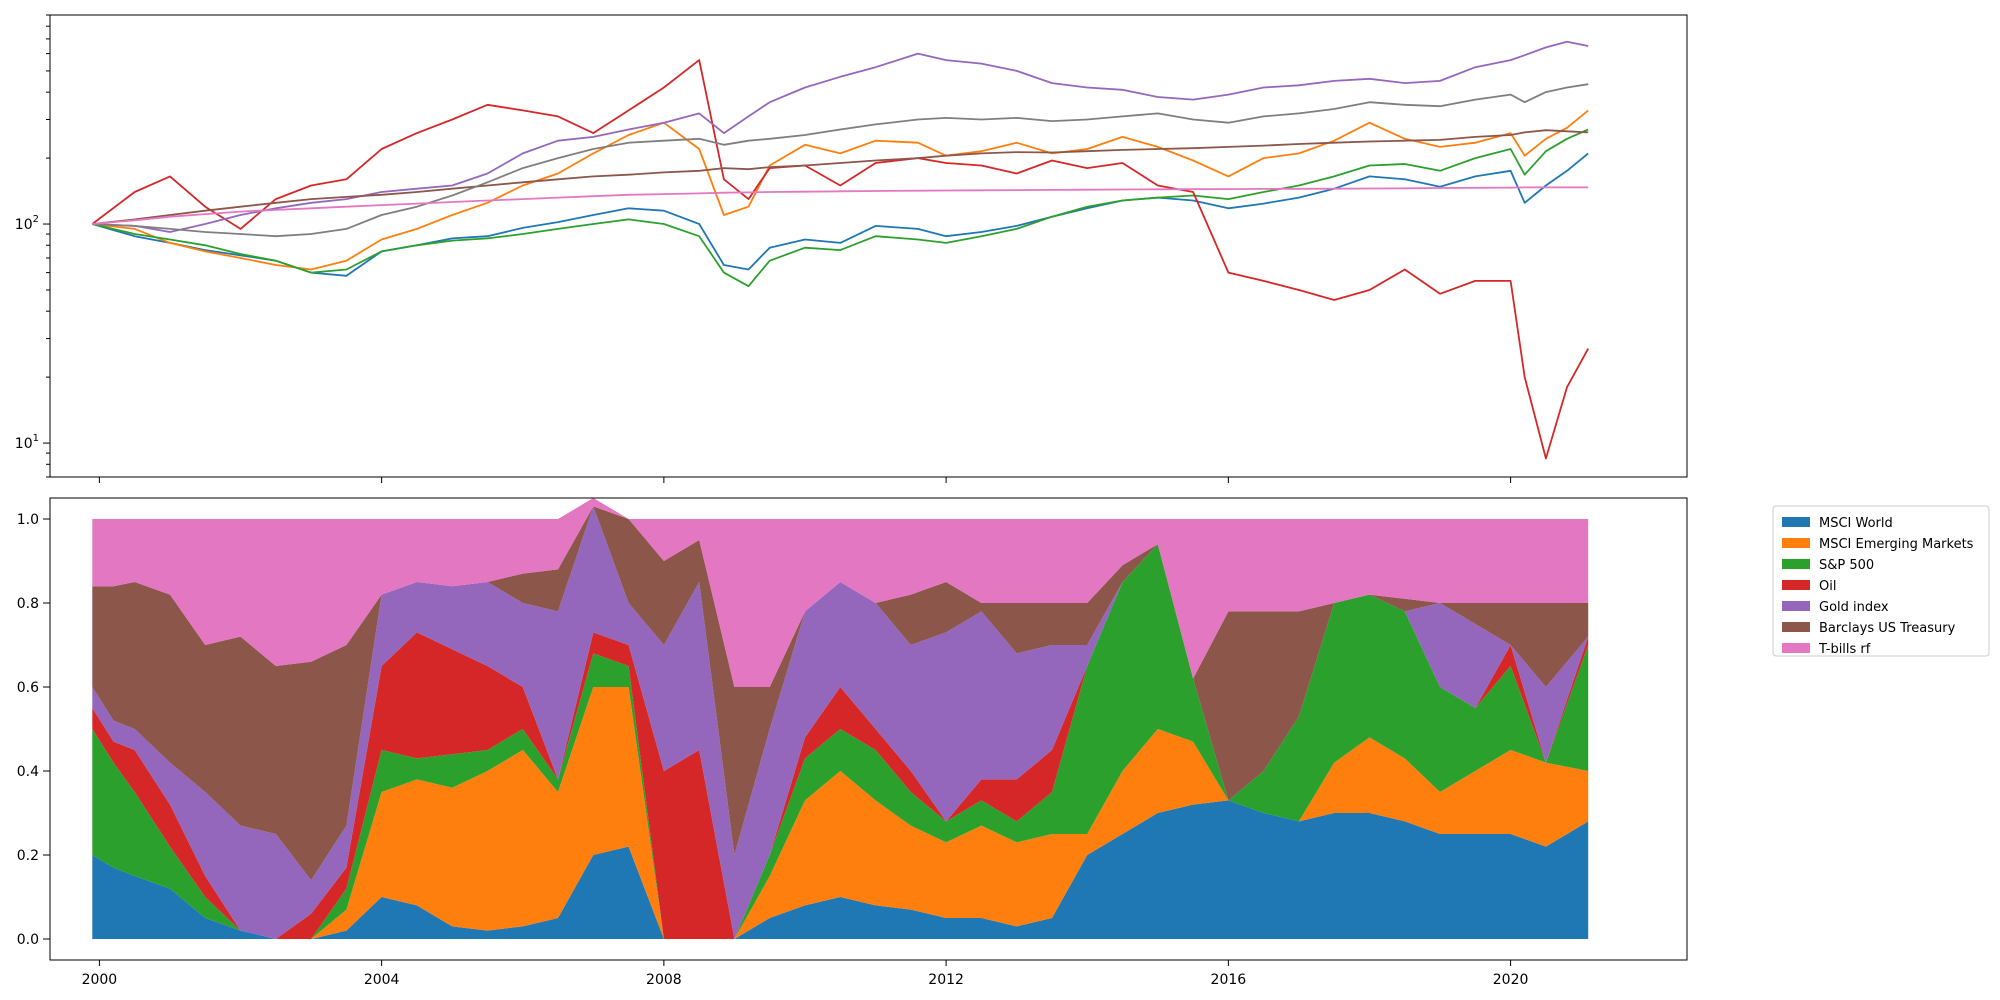 This screenshot has height=1000, width=2000. Describe the element at coordinates (1229, 980) in the screenshot. I see `x-tick-label: 2016` at that location.